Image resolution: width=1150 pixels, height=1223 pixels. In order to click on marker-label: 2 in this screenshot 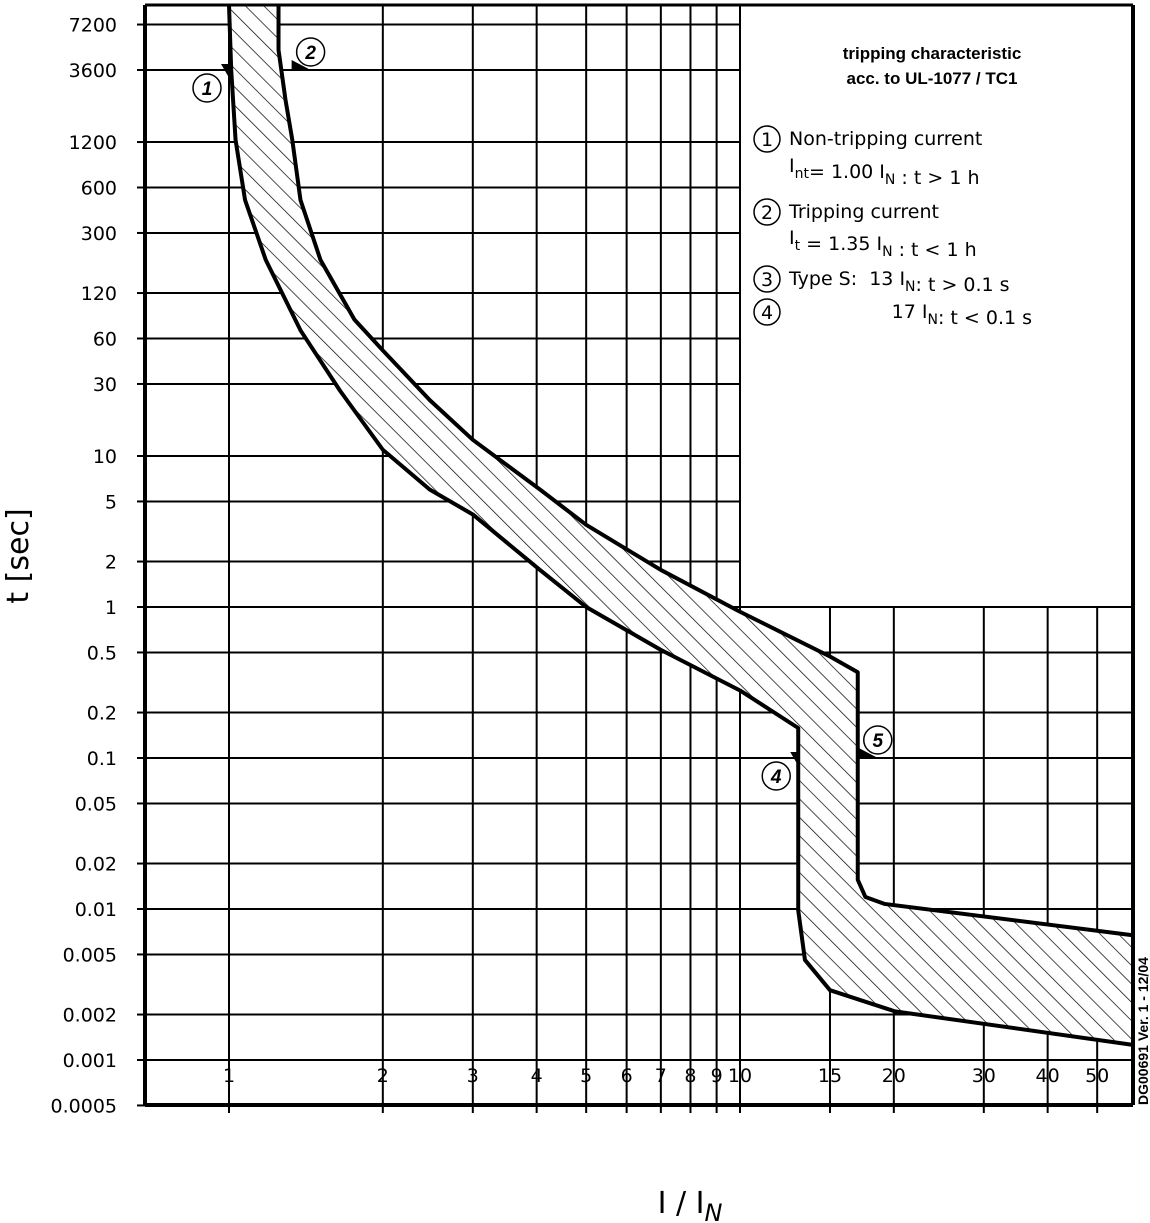, I will do `click(310, 53)`.